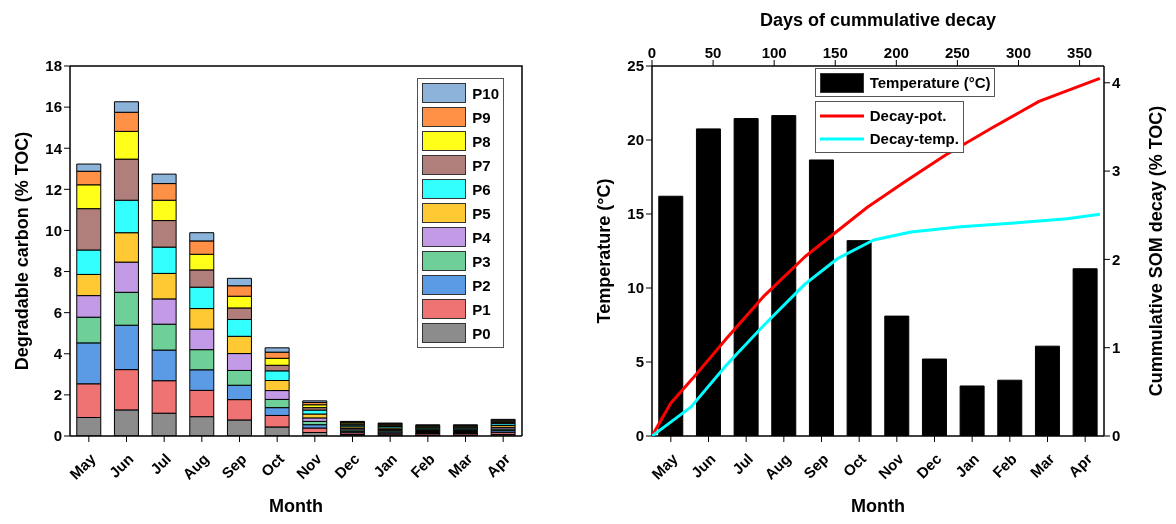 The width and height of the screenshot is (1176, 524). What do you see at coordinates (908, 115) in the screenshot?
I see `legend-label: Decay-pot.` at bounding box center [908, 115].